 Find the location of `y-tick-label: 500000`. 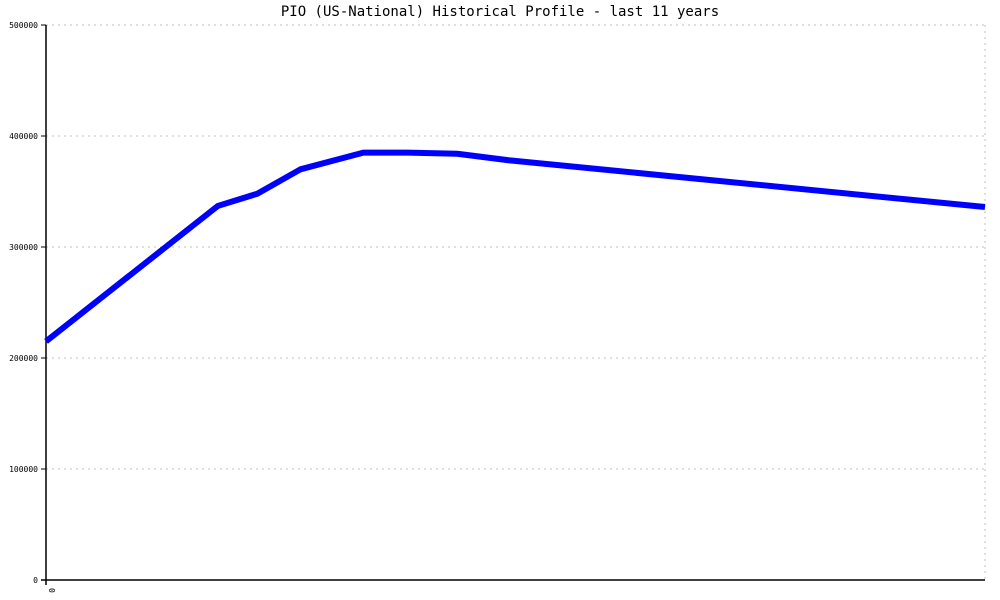

y-tick-label: 500000 is located at coordinates (23, 25).